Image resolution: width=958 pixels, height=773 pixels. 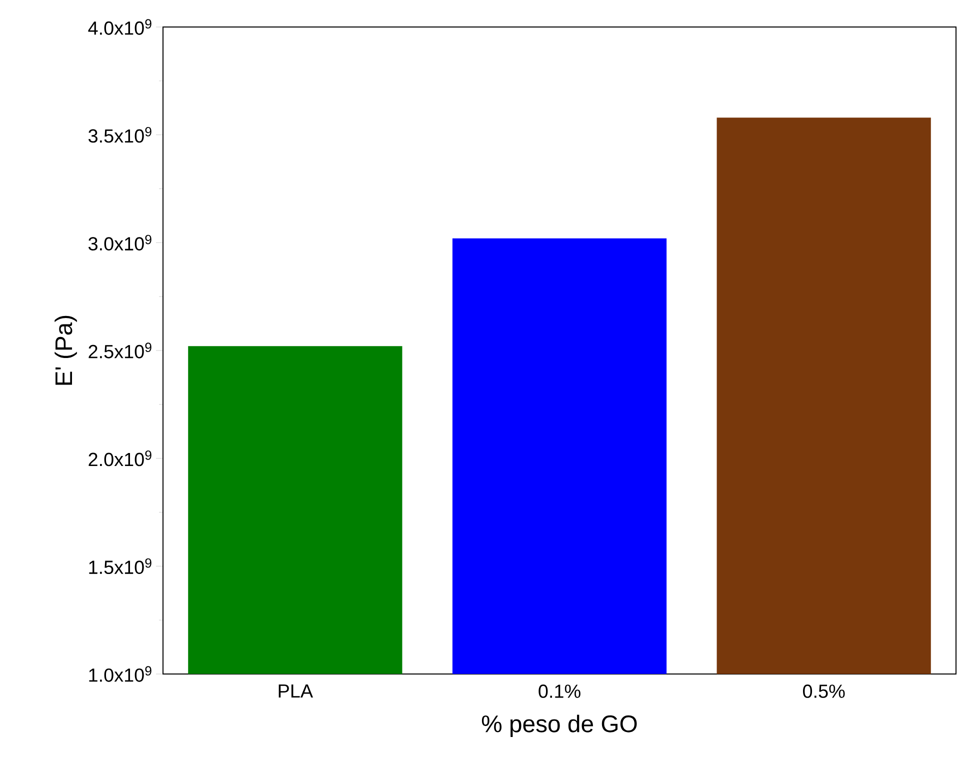 I want to click on x-tick-label: PLA, so click(x=296, y=691).